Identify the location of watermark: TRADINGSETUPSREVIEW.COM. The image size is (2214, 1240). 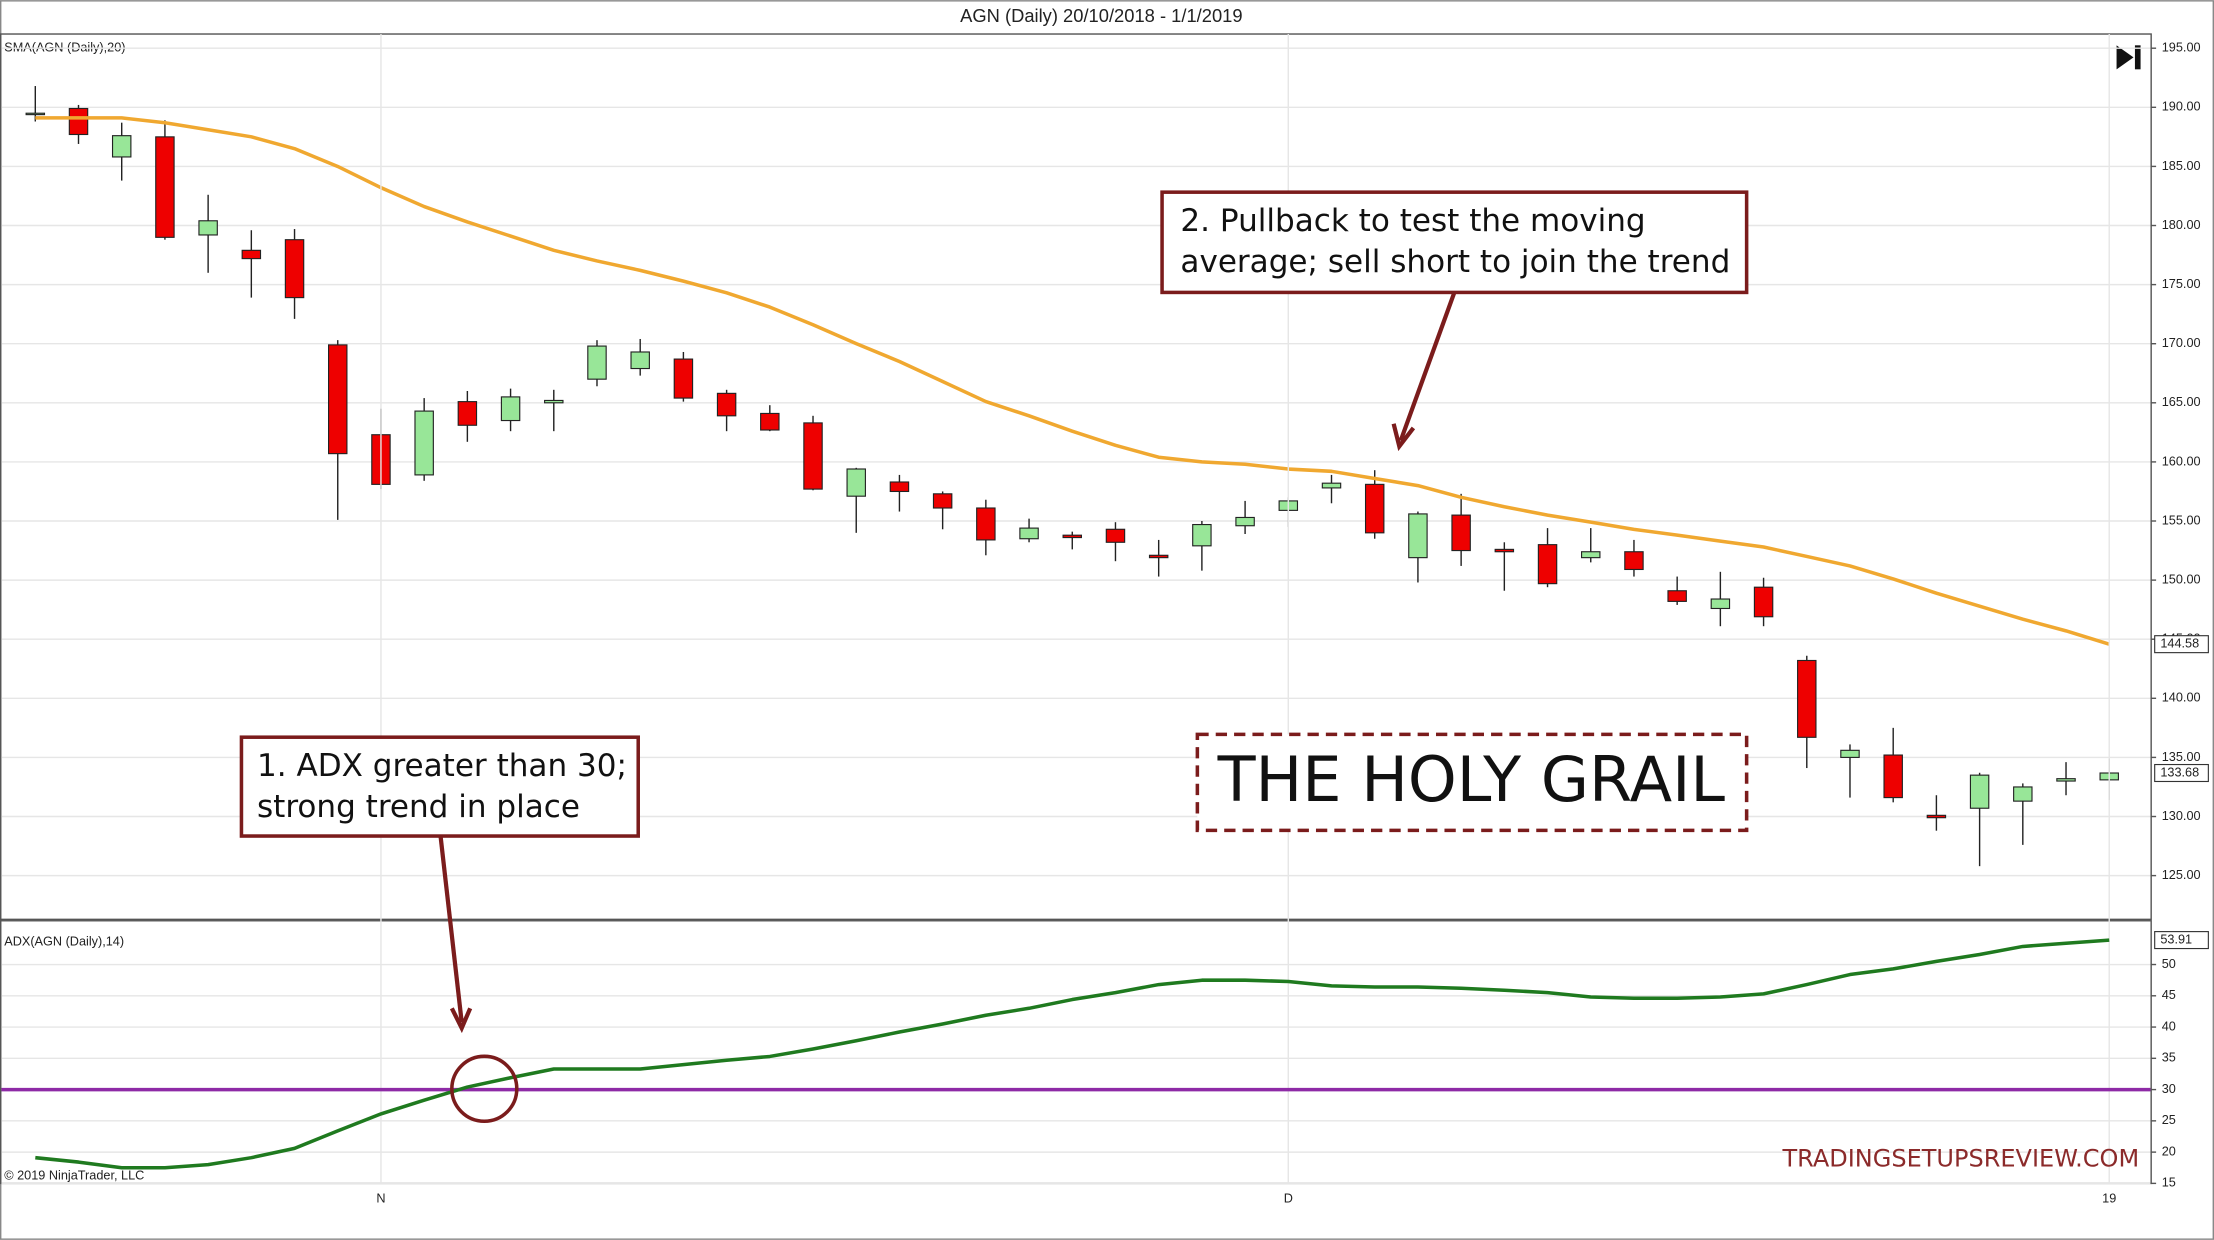
(1960, 1158).